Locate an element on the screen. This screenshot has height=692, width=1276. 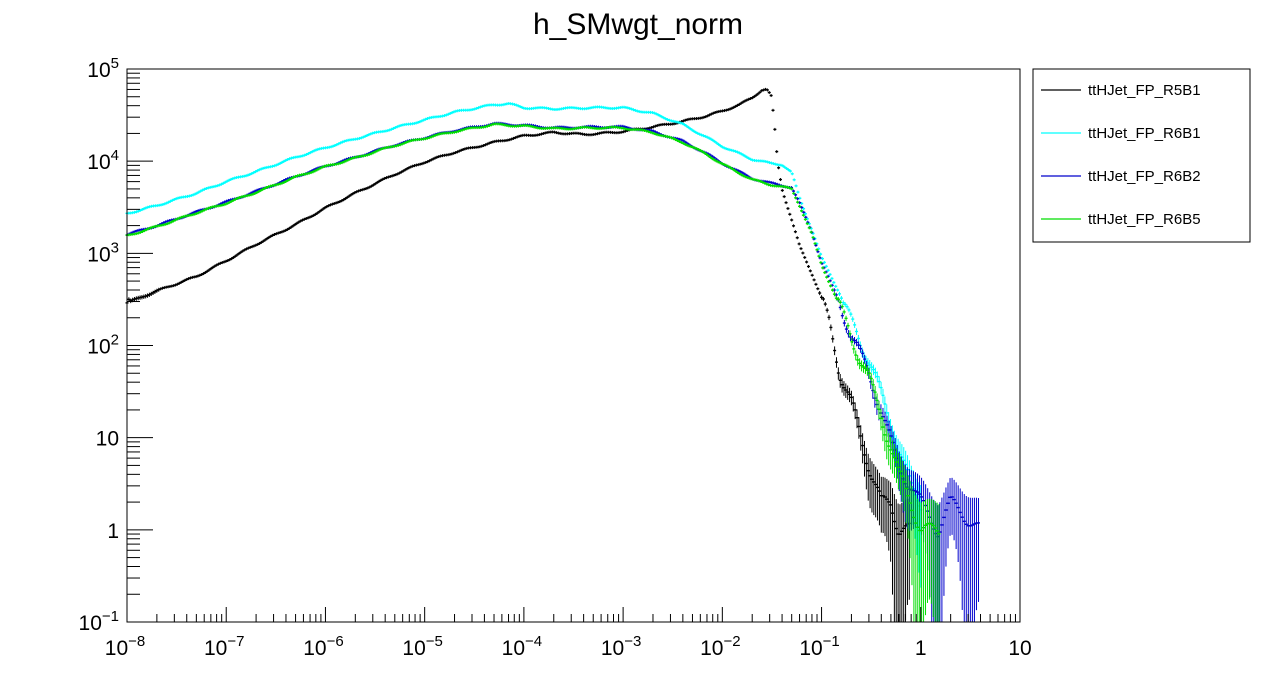
legend-box is located at coordinates (1141, 155).